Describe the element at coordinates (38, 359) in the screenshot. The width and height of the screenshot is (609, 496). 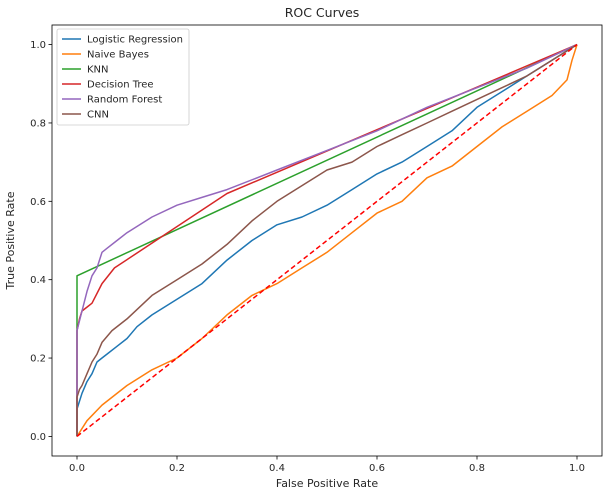
I see `y-tick-label: 0.2` at that location.